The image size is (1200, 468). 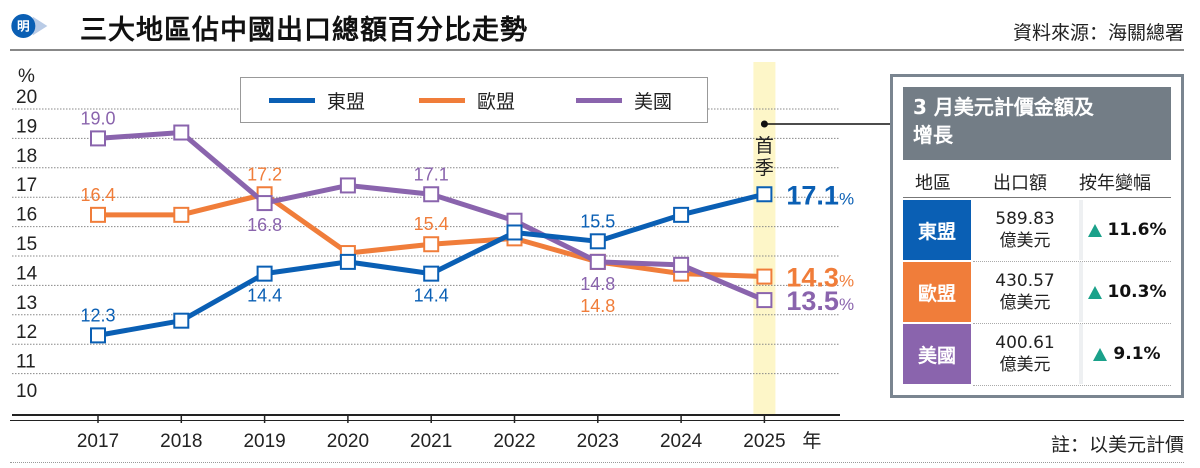 I want to click on amount-value: 400.61, so click(x=1025, y=343).